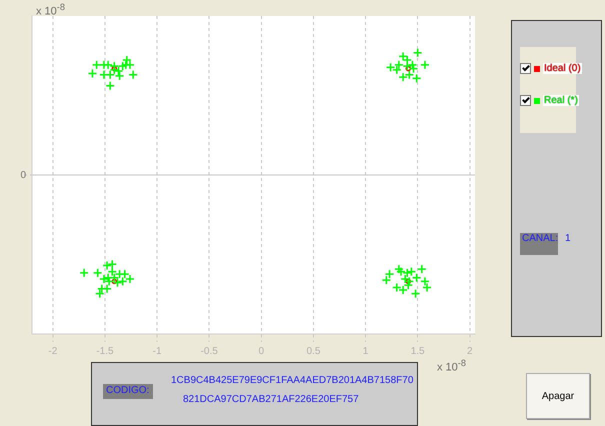 The image size is (605, 426). I want to click on x-tick-label: 0, so click(261, 351).